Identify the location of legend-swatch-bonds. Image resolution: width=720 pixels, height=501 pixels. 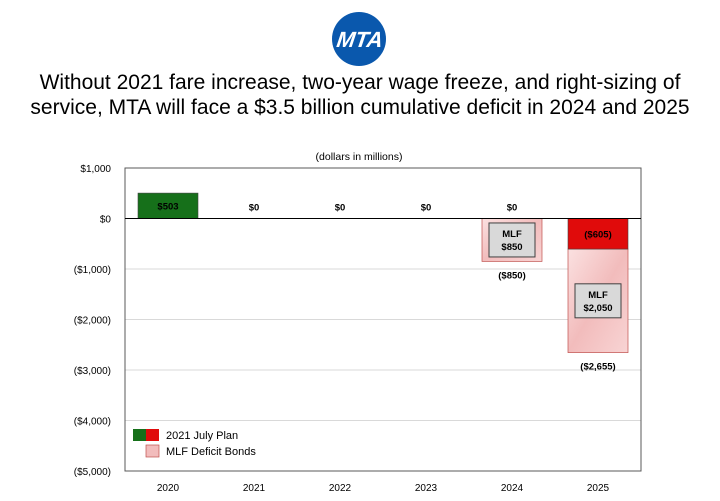
(152, 451).